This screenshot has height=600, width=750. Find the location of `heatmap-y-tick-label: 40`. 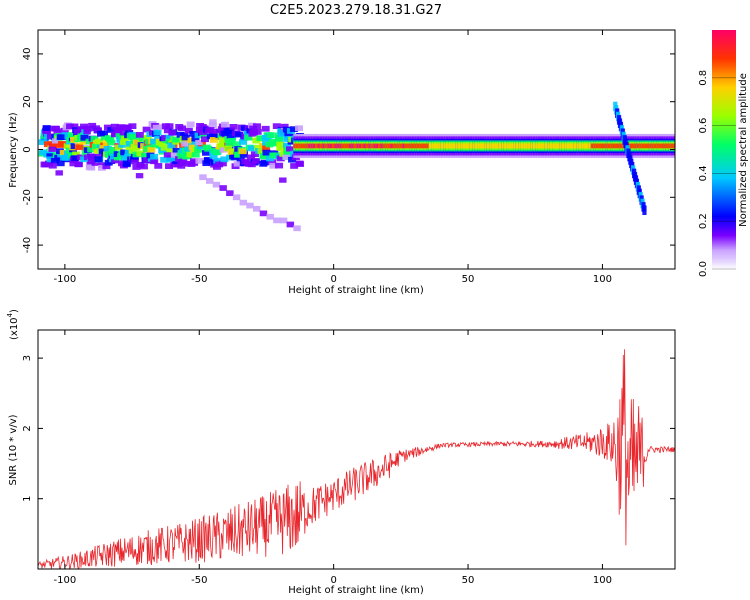

heatmap-y-tick-label: 40 is located at coordinates (27, 54).